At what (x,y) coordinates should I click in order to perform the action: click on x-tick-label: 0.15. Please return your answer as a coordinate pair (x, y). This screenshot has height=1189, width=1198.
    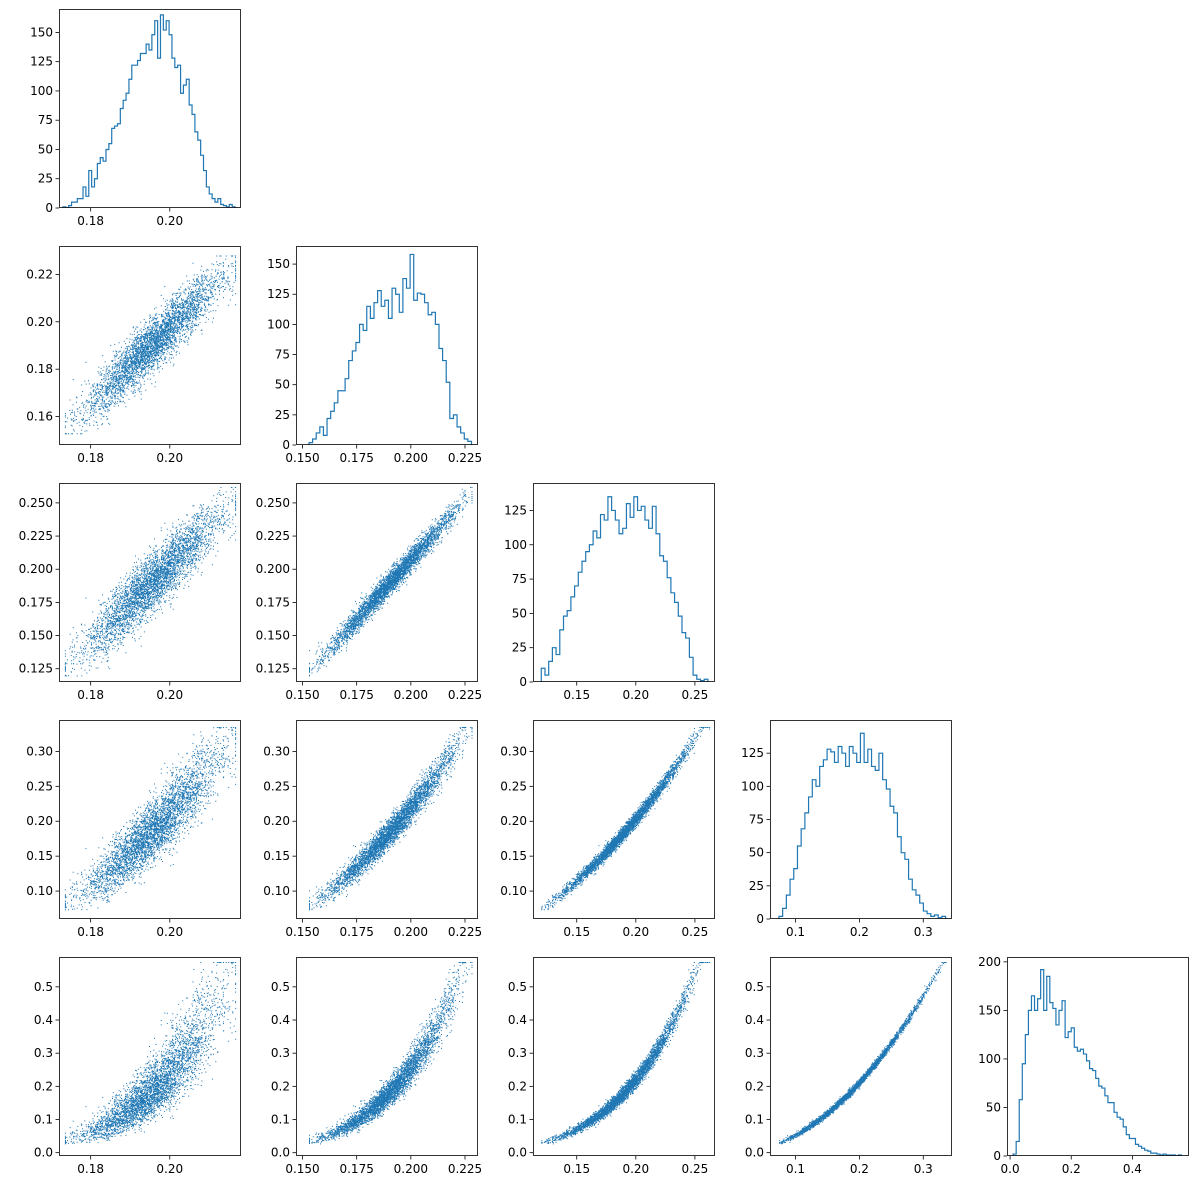
    Looking at the image, I should click on (576, 932).